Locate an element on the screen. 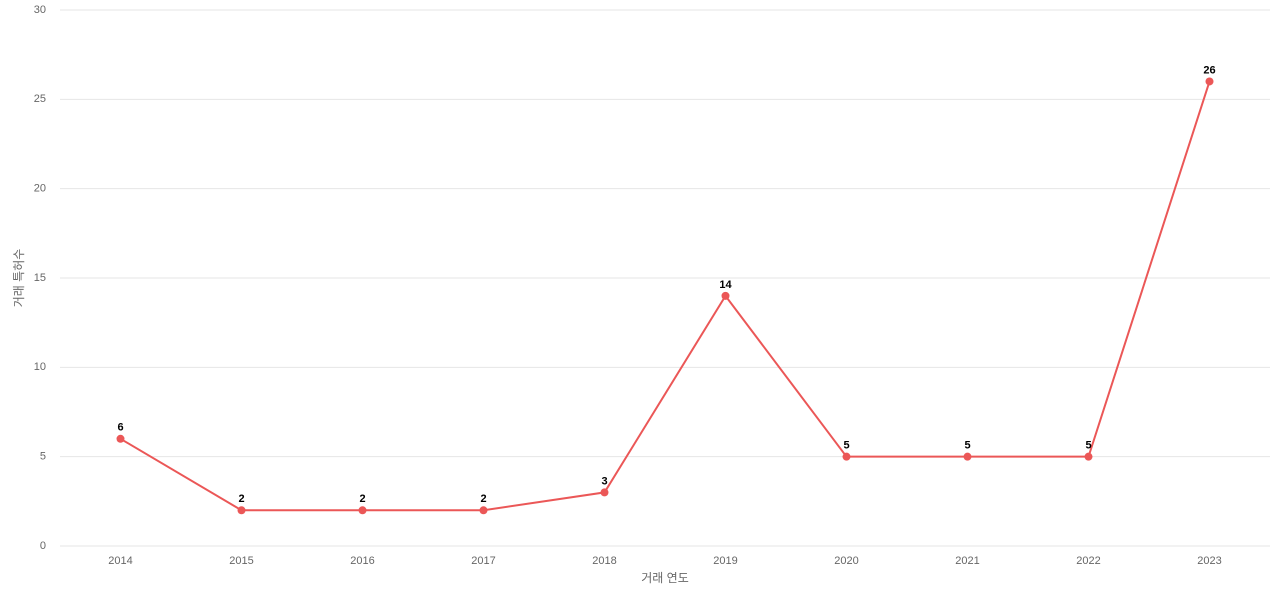 This screenshot has height=600, width=1280. y-tick-label: 30 is located at coordinates (40, 10).